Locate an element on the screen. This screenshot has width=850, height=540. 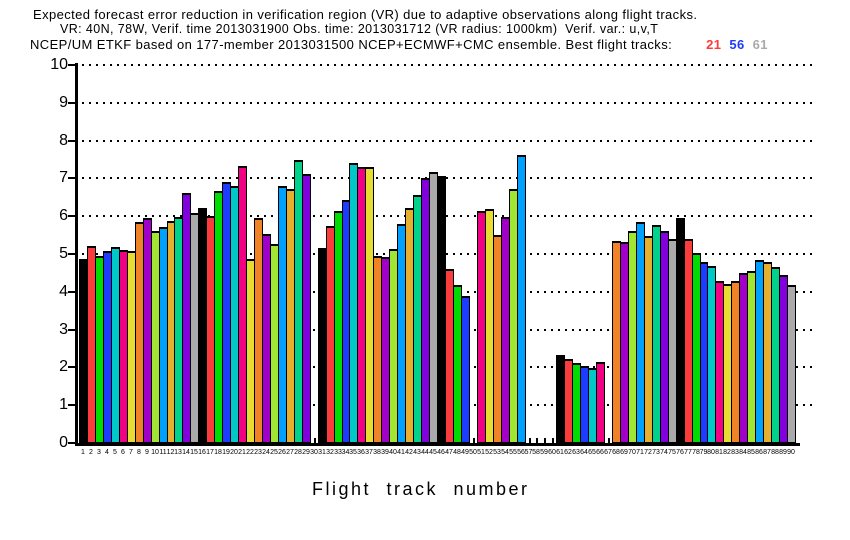
x-tick-label-7: 7 is located at coordinates (131, 452).